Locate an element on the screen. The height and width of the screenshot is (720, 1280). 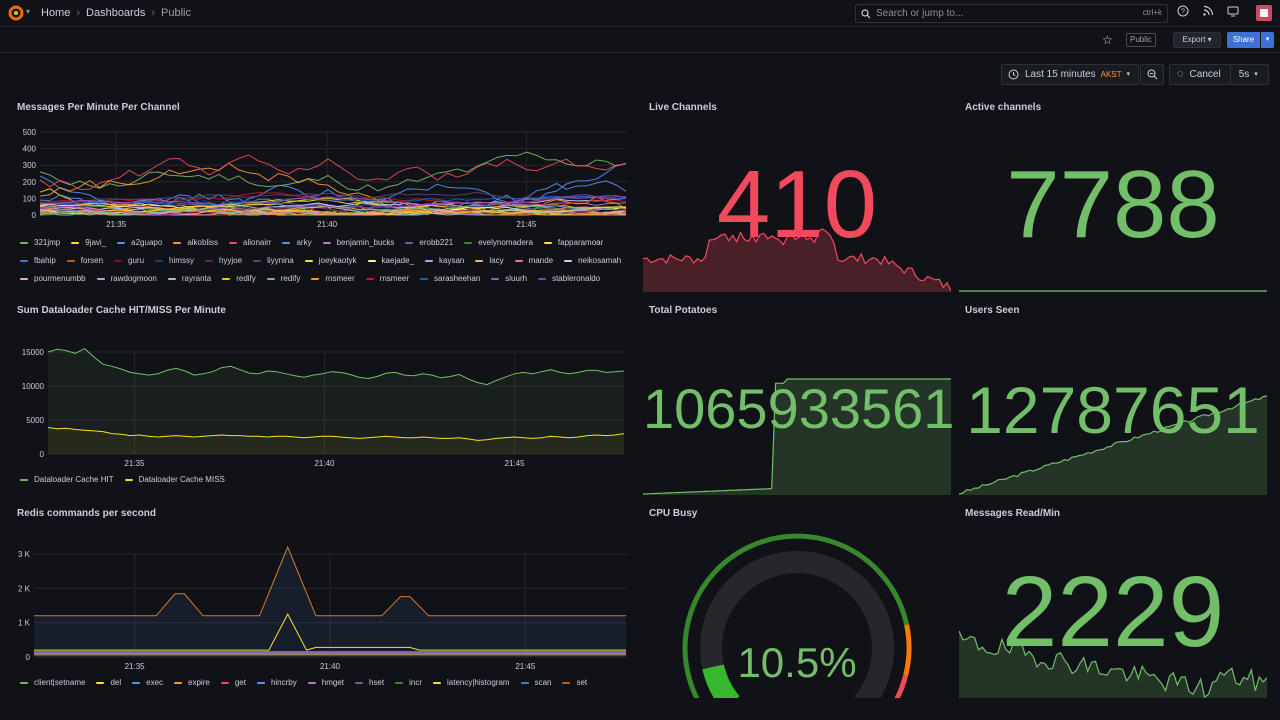
messages-legend-item: liyynina is located at coordinates (273, 260).